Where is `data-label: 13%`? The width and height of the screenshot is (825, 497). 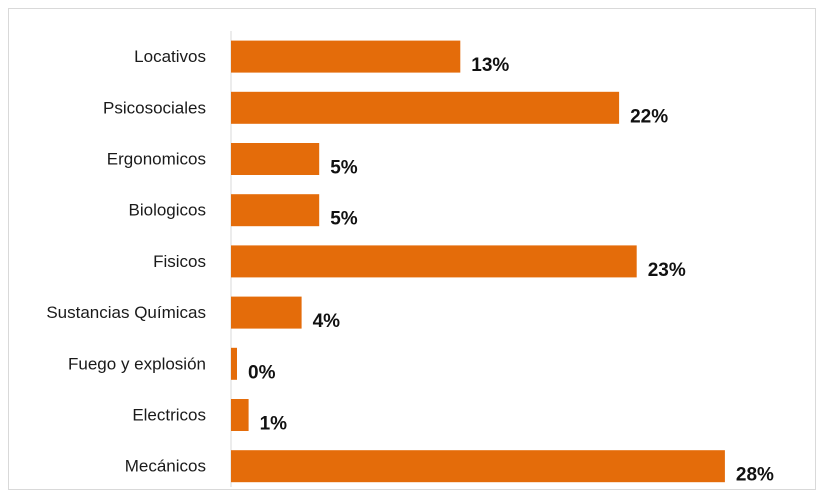 data-label: 13% is located at coordinates (490, 65).